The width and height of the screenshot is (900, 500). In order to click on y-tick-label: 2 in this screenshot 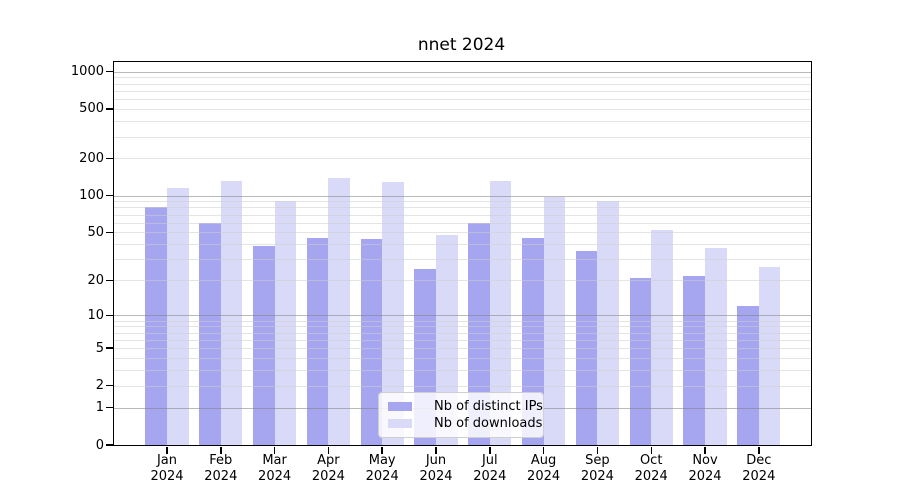, I will do `click(99, 386)`.